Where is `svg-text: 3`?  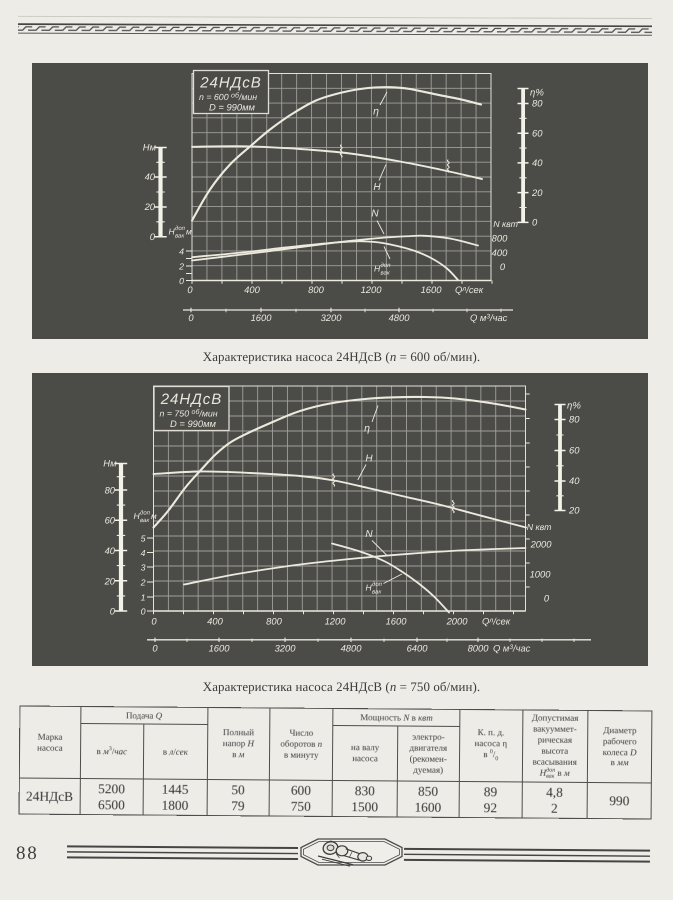 svg-text: 3 is located at coordinates (143, 567).